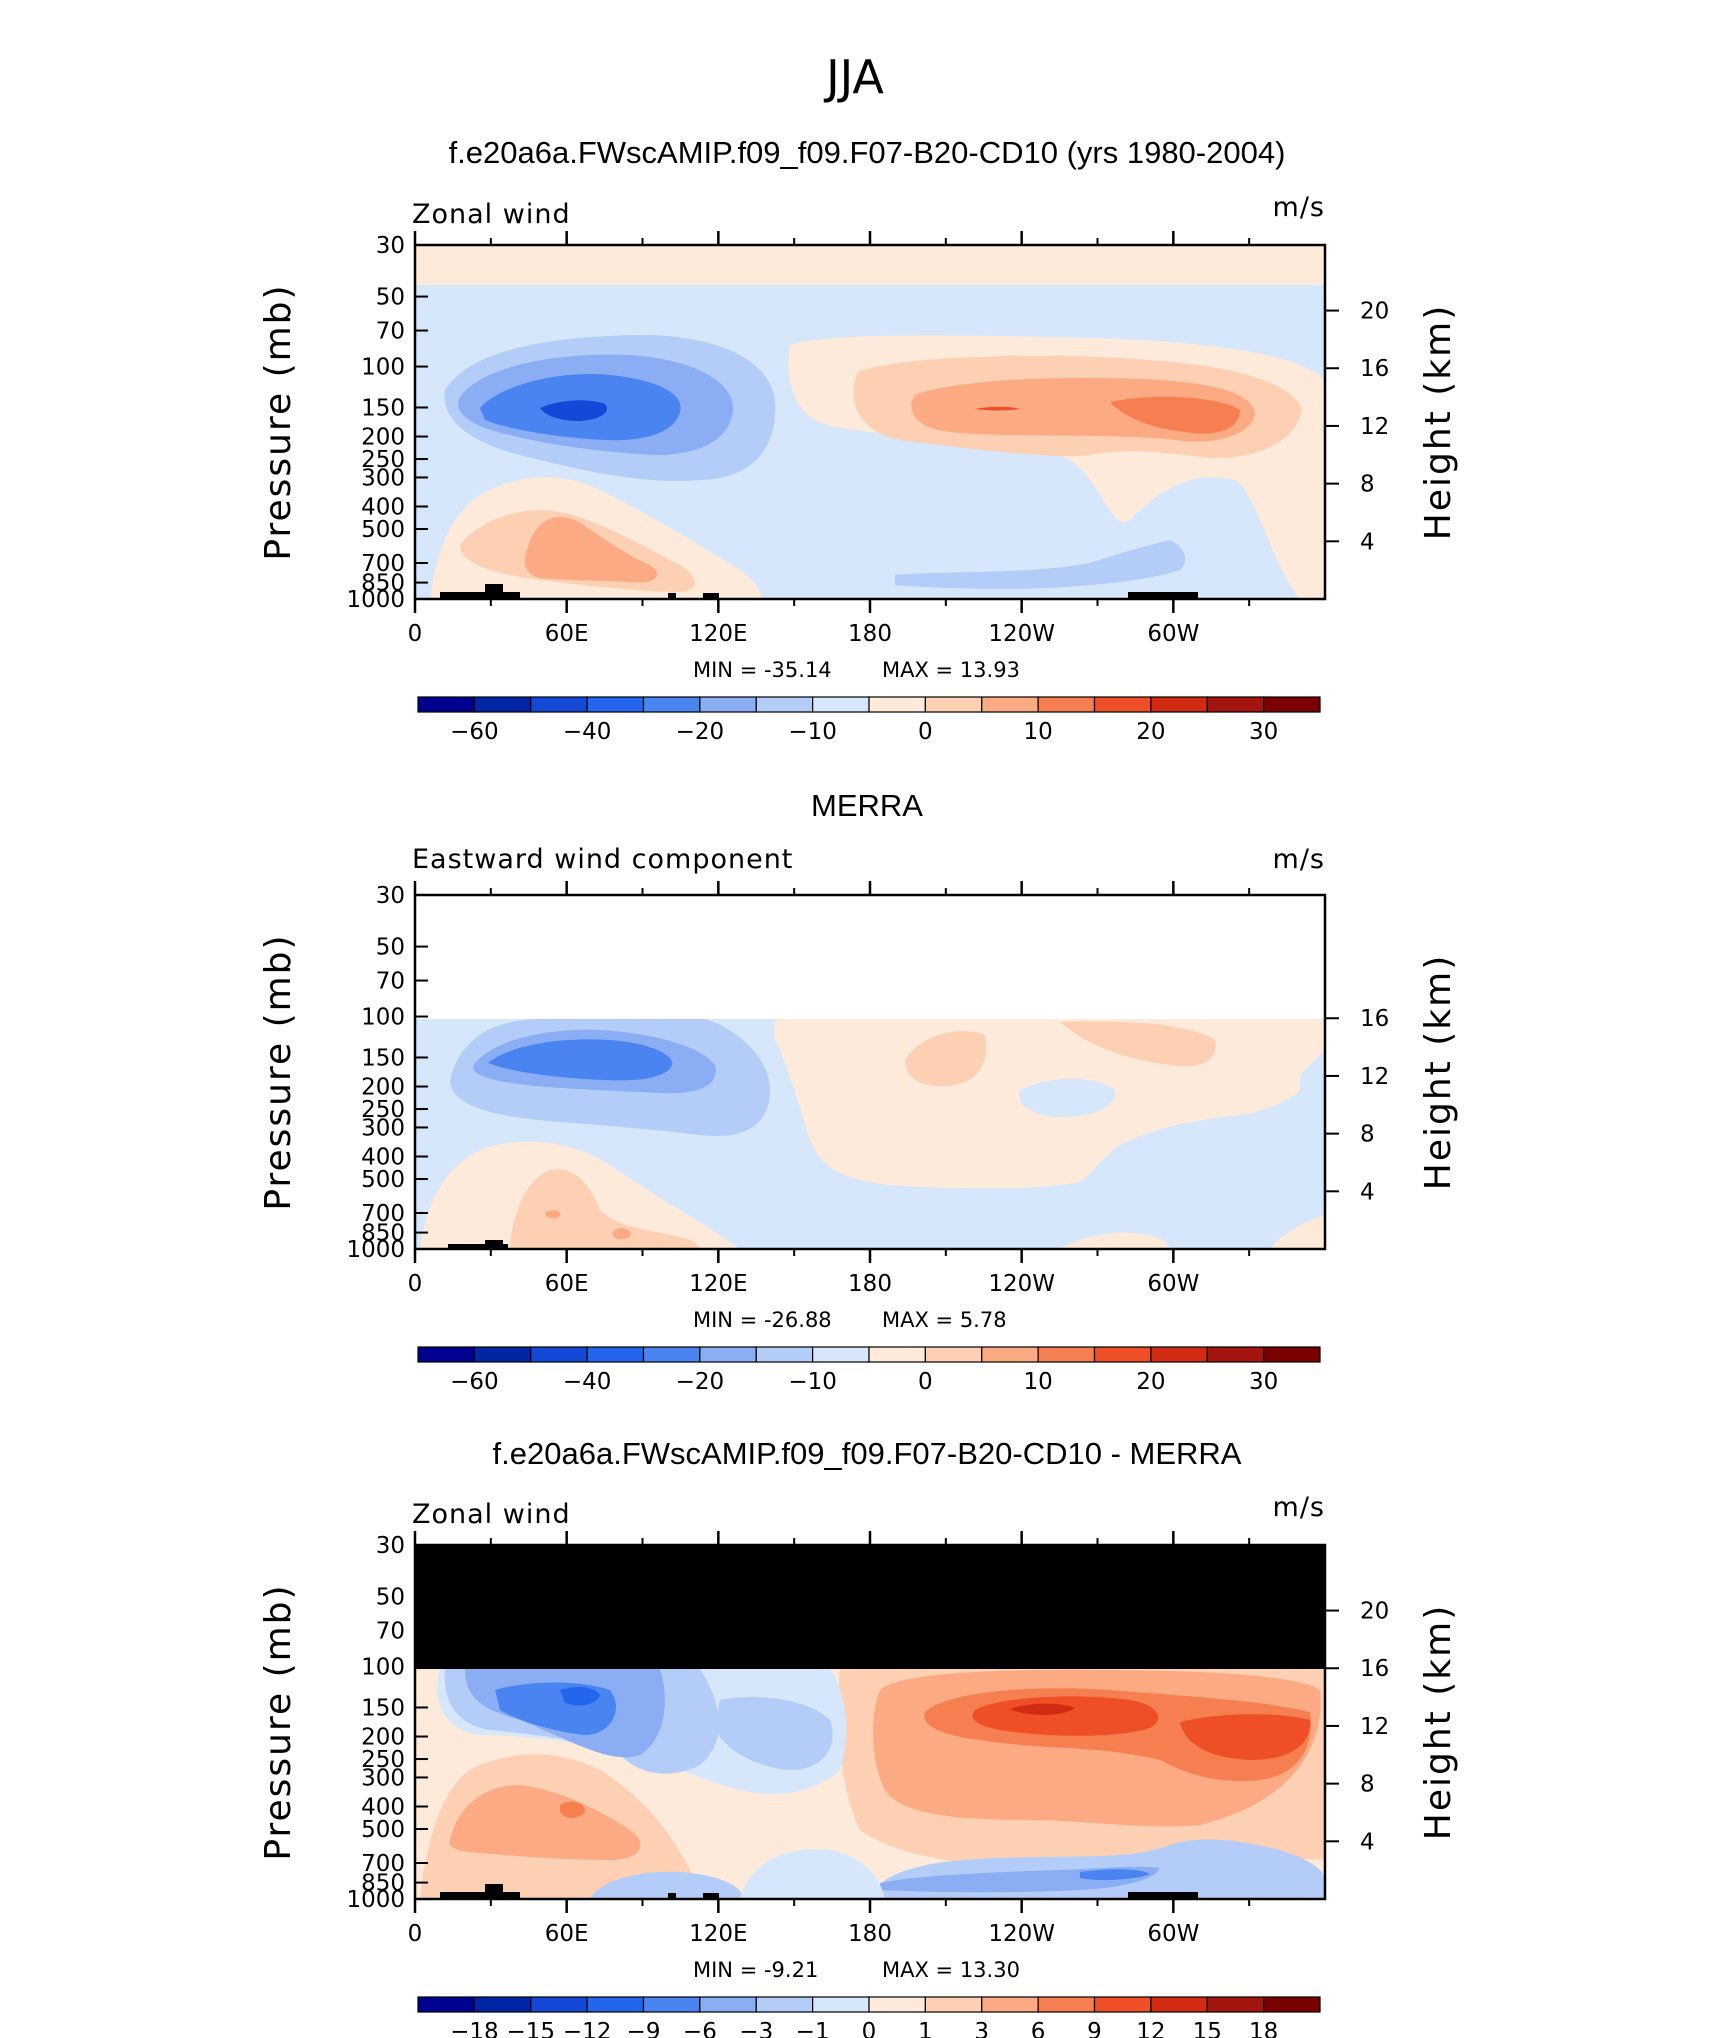 The width and height of the screenshot is (1710, 2038). What do you see at coordinates (774, 1733) in the screenshot?
I see `panel-3-negative-mid-b` at bounding box center [774, 1733].